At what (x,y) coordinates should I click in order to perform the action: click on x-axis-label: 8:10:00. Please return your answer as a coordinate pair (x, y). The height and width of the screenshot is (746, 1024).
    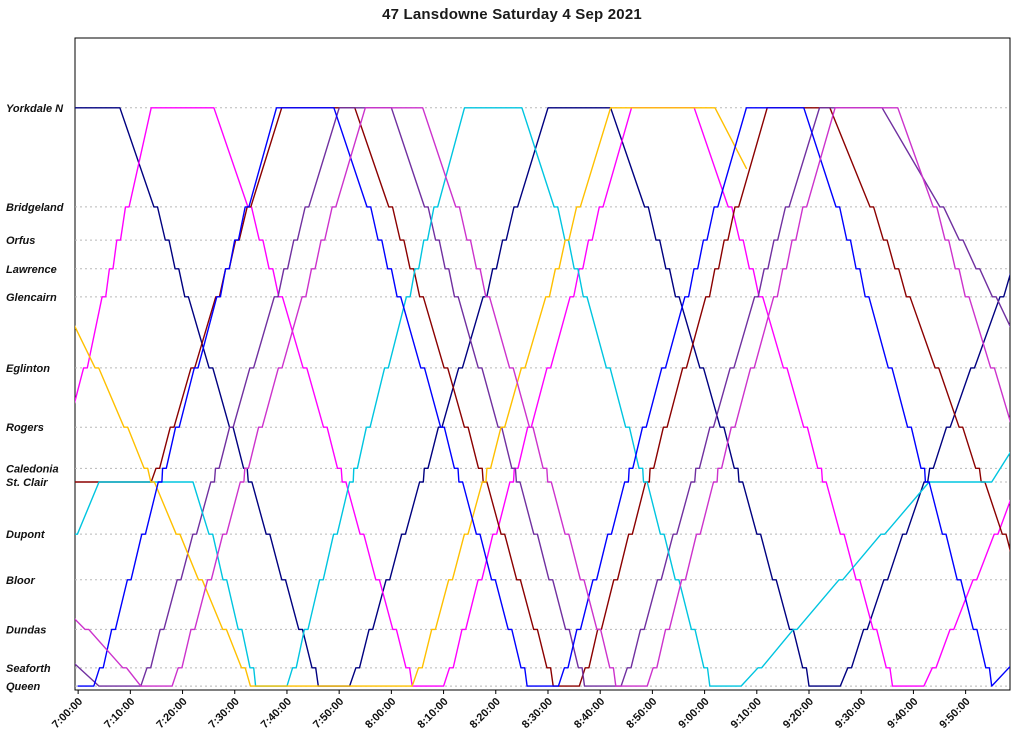
    Looking at the image, I should click on (432, 713).